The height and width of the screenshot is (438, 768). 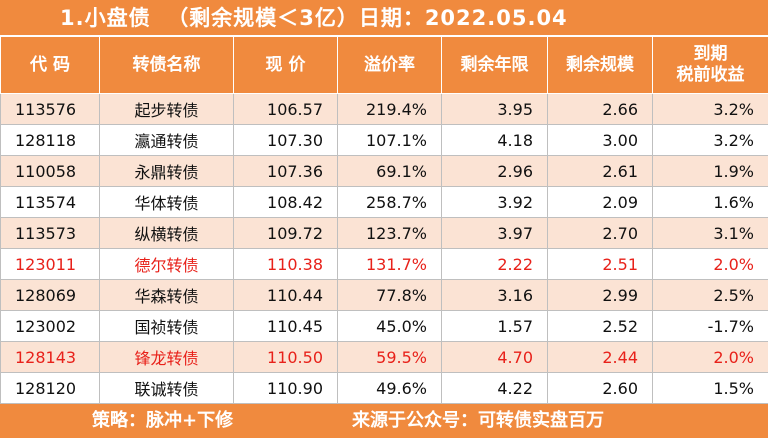 What do you see at coordinates (50, 326) in the screenshot?
I see `cell-code: 123002` at bounding box center [50, 326].